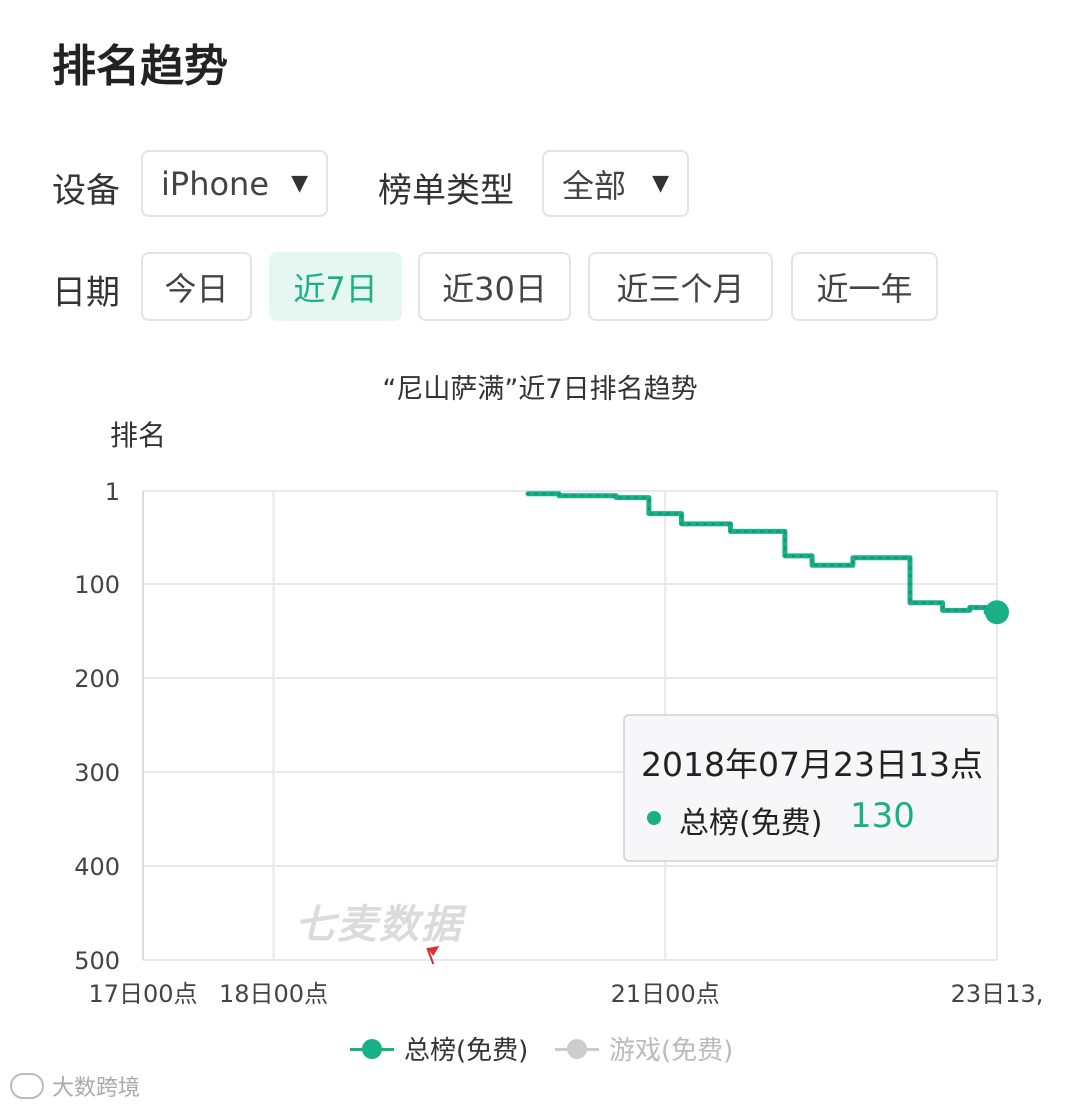  I want to click on tooltip-series-name: 总榜(免费), so click(751, 823).